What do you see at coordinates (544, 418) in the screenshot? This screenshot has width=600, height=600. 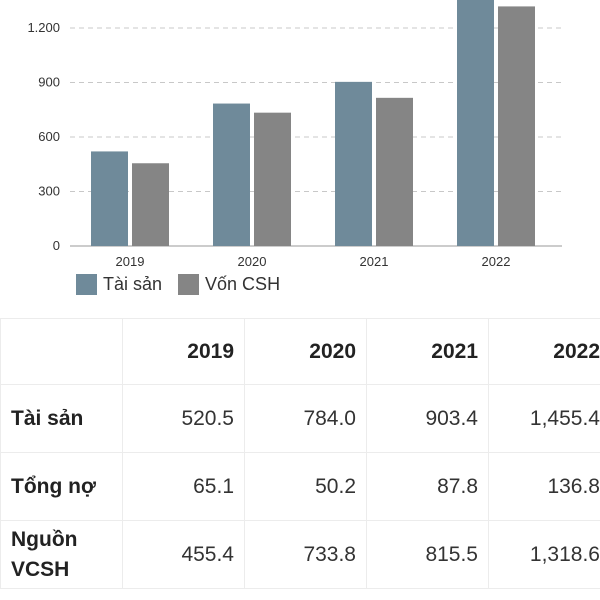 I see `table-cell: 1,455.4` at bounding box center [544, 418].